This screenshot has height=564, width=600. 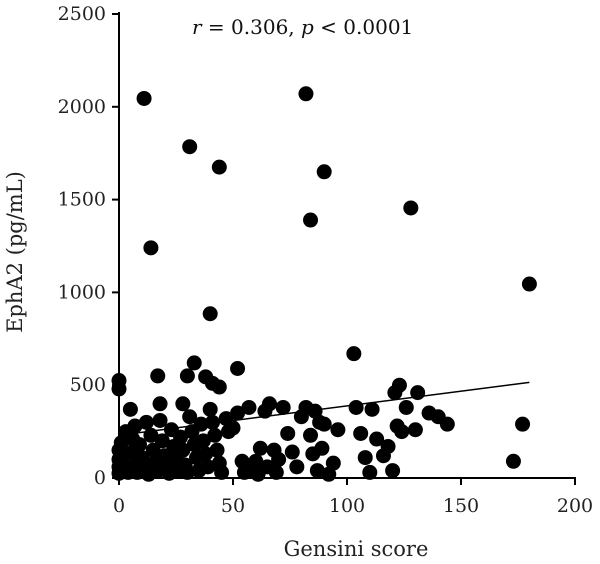 What do you see at coordinates (15, 252) in the screenshot?
I see `y-axis-title: EphA2 (pg/mL)` at bounding box center [15, 252].